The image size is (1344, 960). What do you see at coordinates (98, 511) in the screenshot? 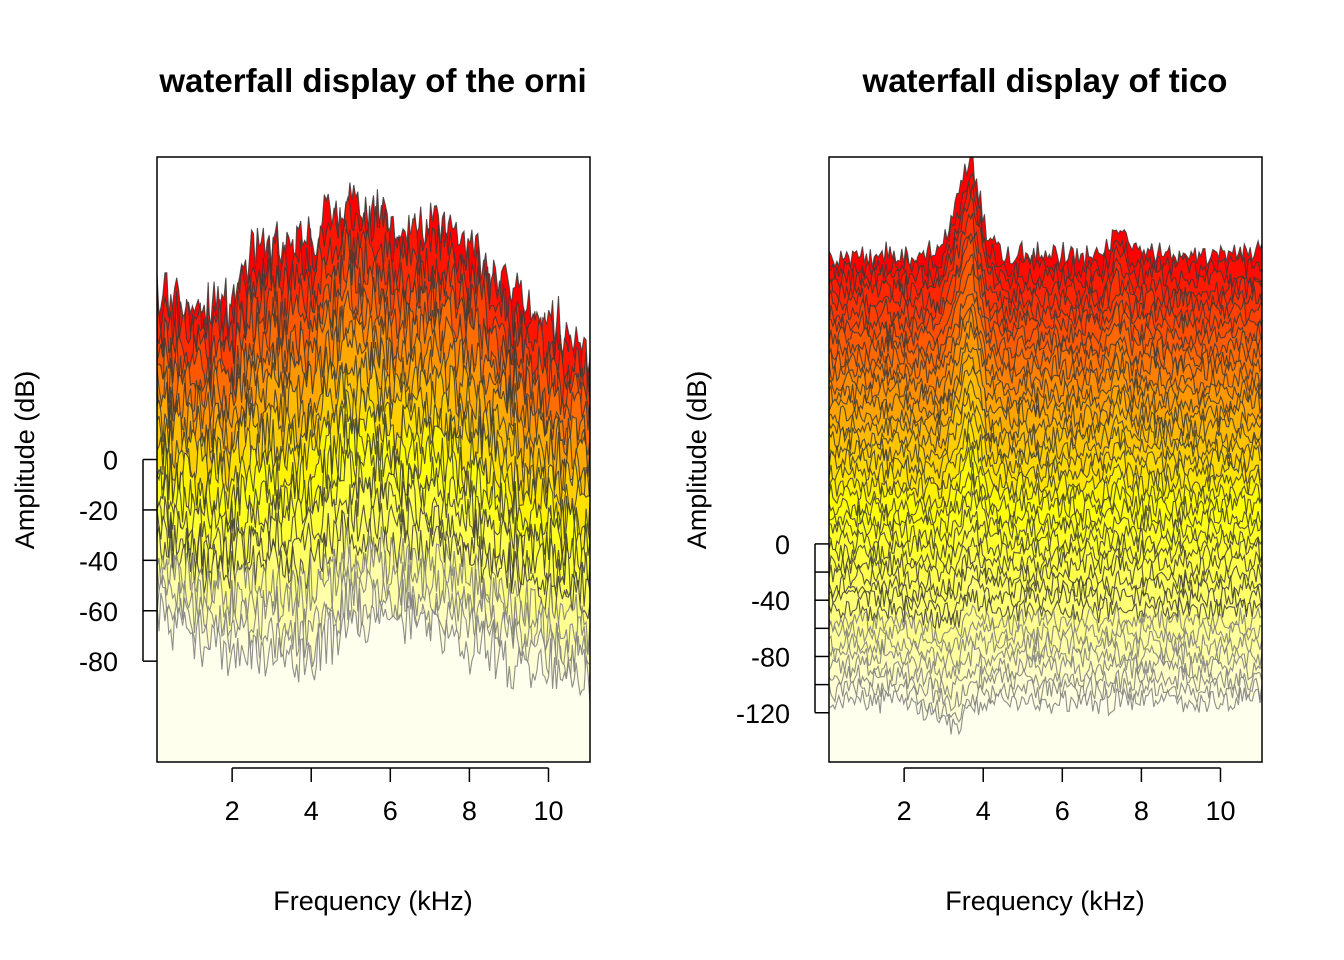
I see `y-tick-label: -20` at bounding box center [98, 511].